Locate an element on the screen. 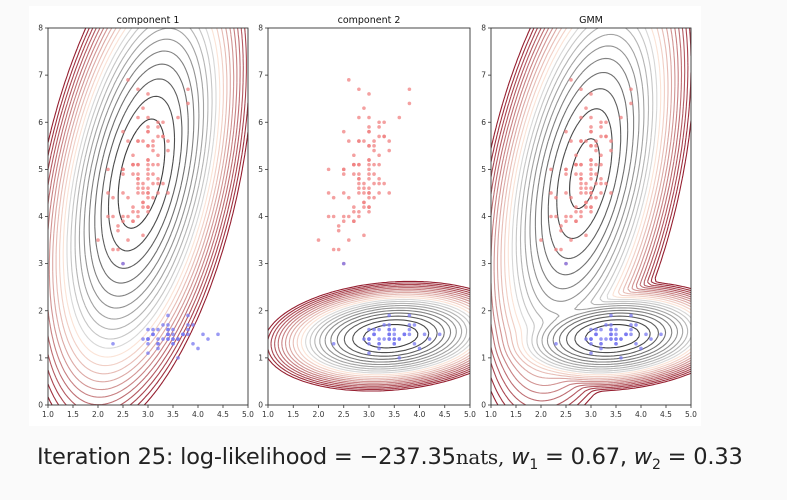 The image size is (787, 500). weight-1-value: 0.67, is located at coordinates (598, 457).